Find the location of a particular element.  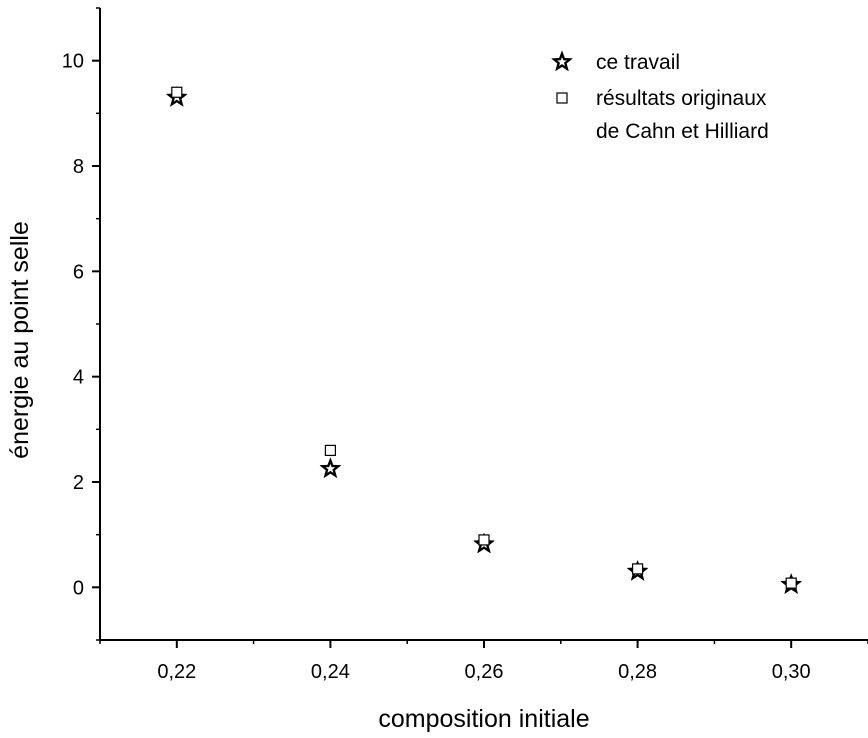

y-tick-label: 4 is located at coordinates (78, 378).